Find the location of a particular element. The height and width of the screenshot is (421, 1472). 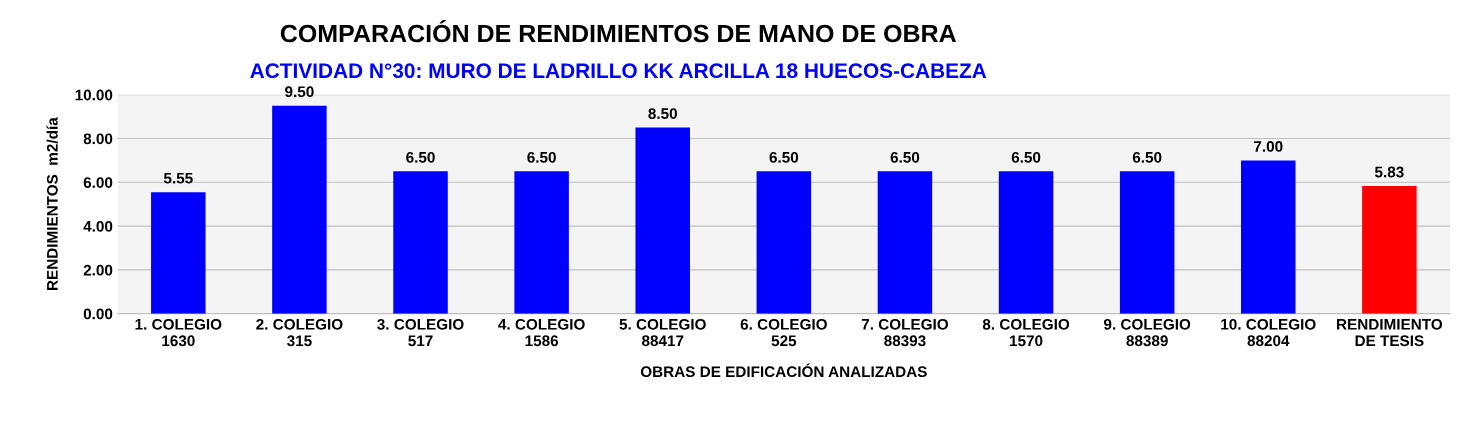

chart-title: COMPARACIÓN DE RENDIMIENTOS DE MANO DE OBRA is located at coordinates (618, 31).